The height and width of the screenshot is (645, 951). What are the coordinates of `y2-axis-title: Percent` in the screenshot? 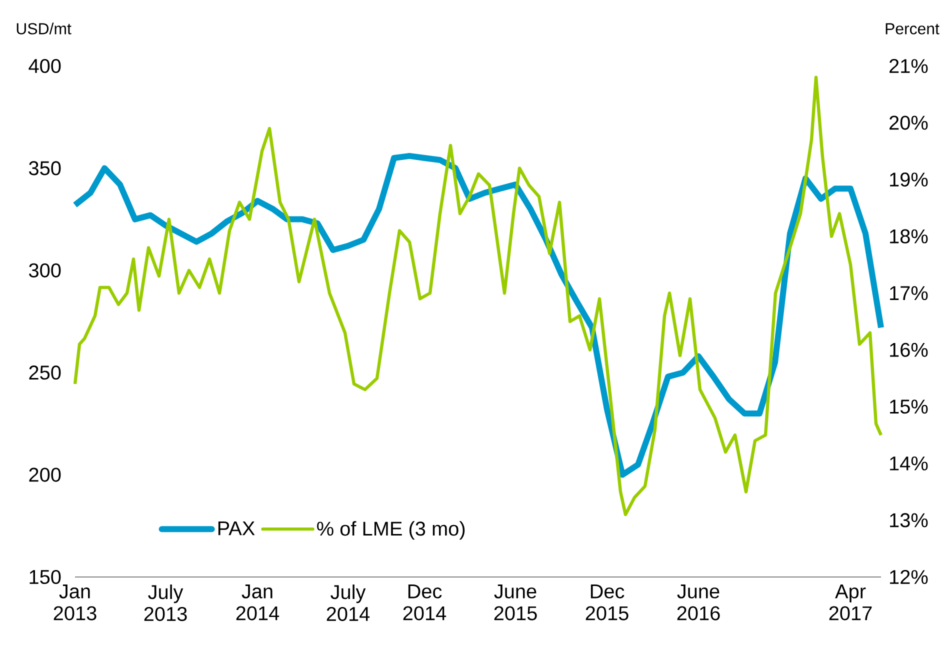 It's located at (913, 28).